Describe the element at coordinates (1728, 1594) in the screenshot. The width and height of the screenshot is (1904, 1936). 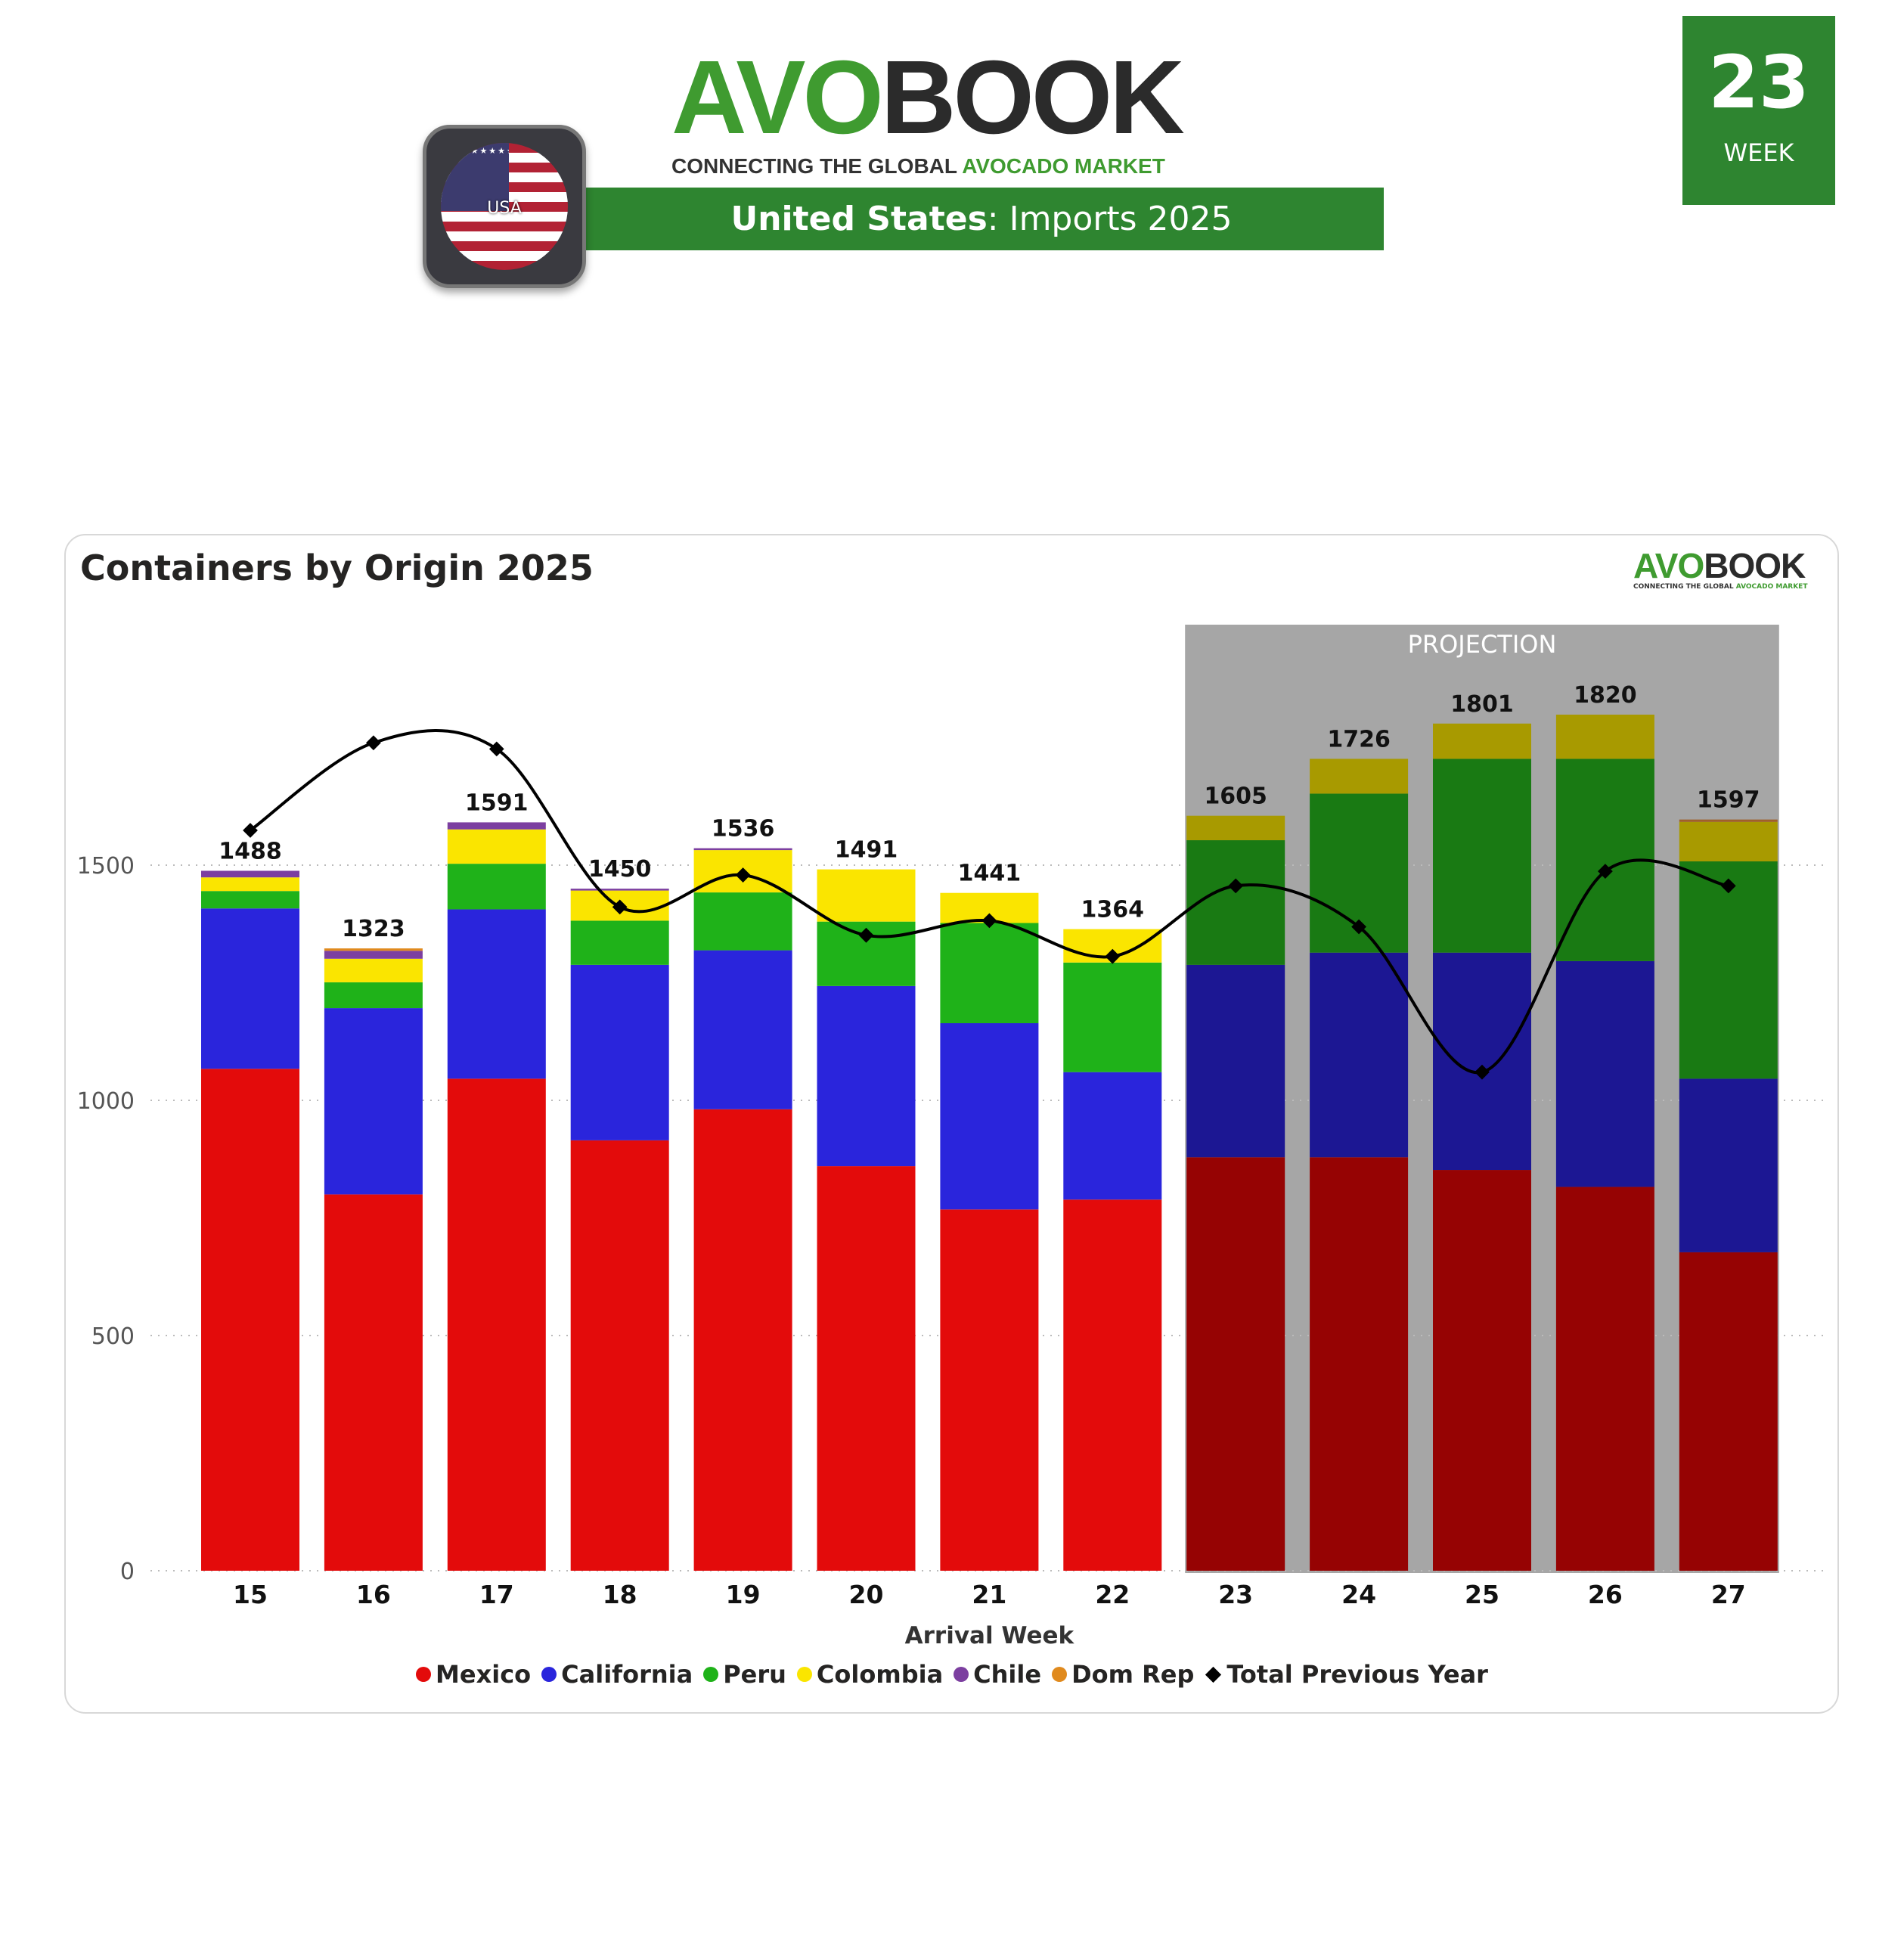
I see `x-tick-label: 27` at that location.